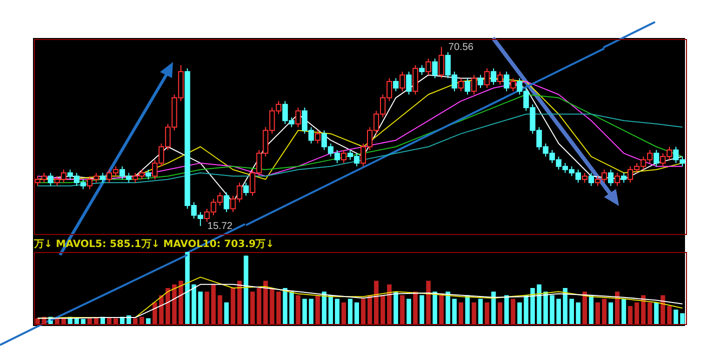 The image size is (718, 353). Describe the element at coordinates (461, 47) in the screenshot. I see `annotation: 70.56` at that location.